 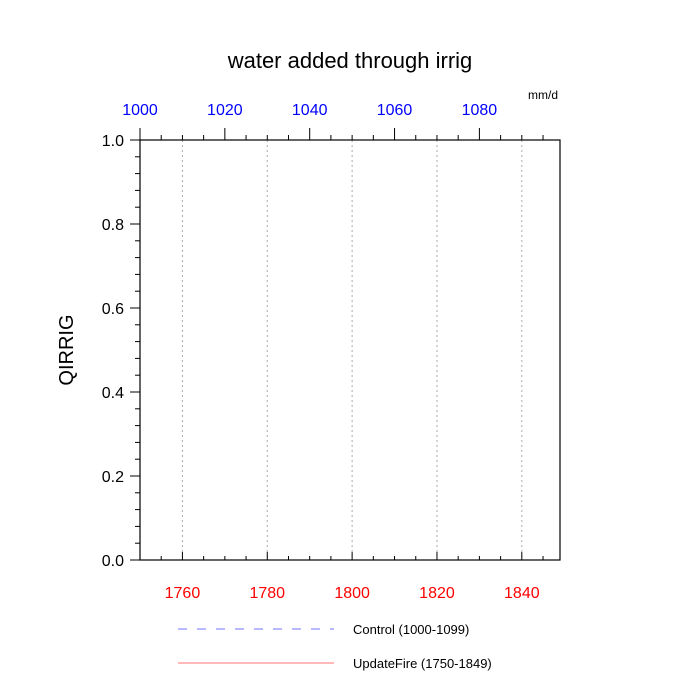 I want to click on y-tick-label: 0.4, so click(x=113, y=393).